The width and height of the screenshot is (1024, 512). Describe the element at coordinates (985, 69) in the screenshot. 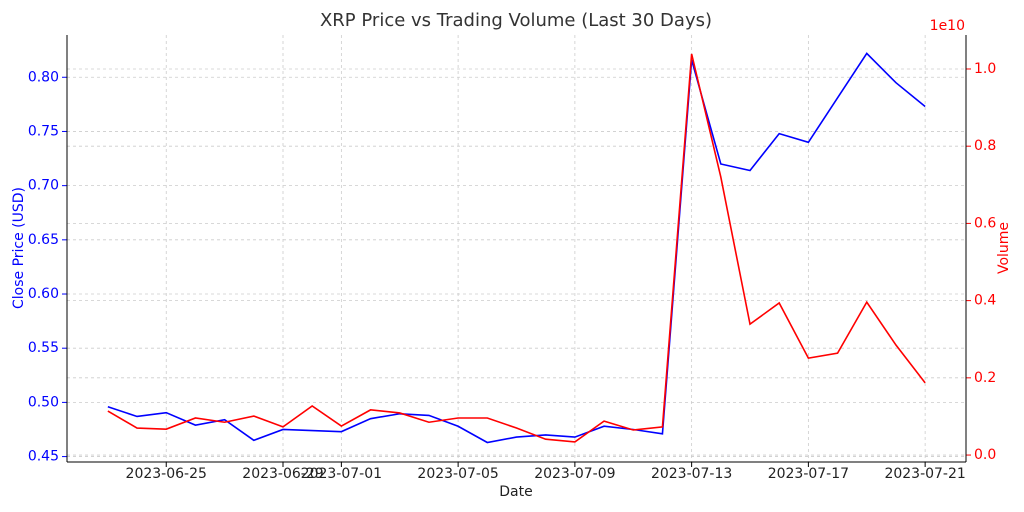

I see `y2-tick-label: 1.0` at that location.